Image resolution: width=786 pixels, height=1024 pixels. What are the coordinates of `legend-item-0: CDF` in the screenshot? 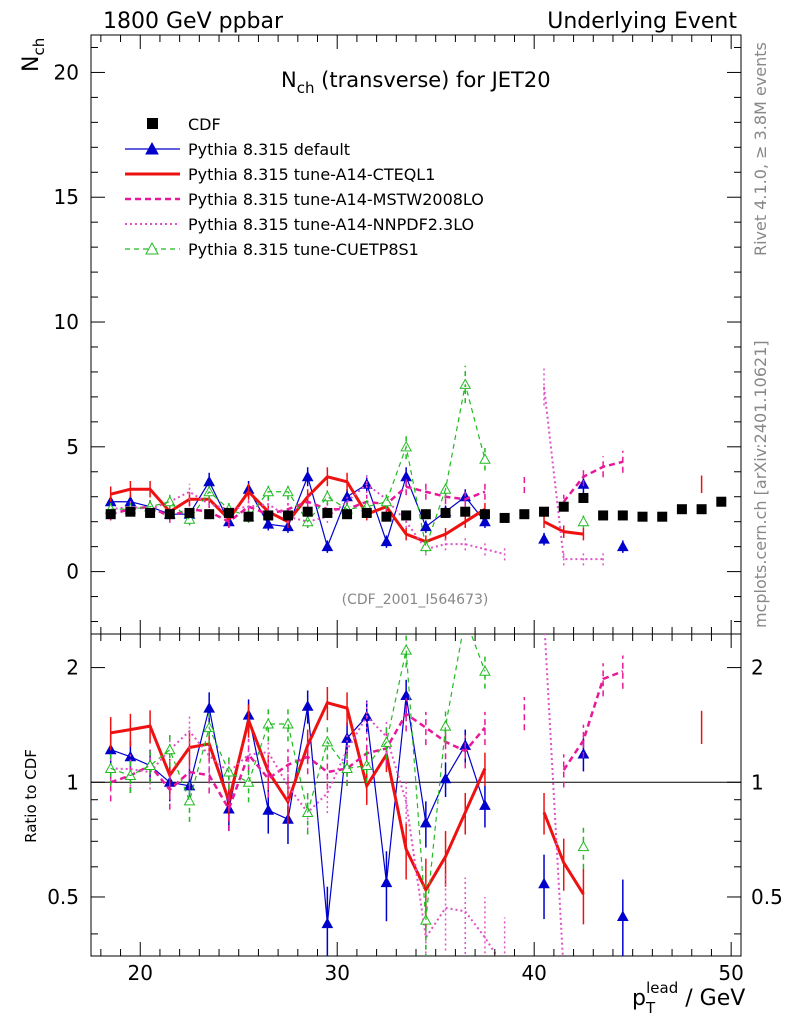 It's located at (184, 124).